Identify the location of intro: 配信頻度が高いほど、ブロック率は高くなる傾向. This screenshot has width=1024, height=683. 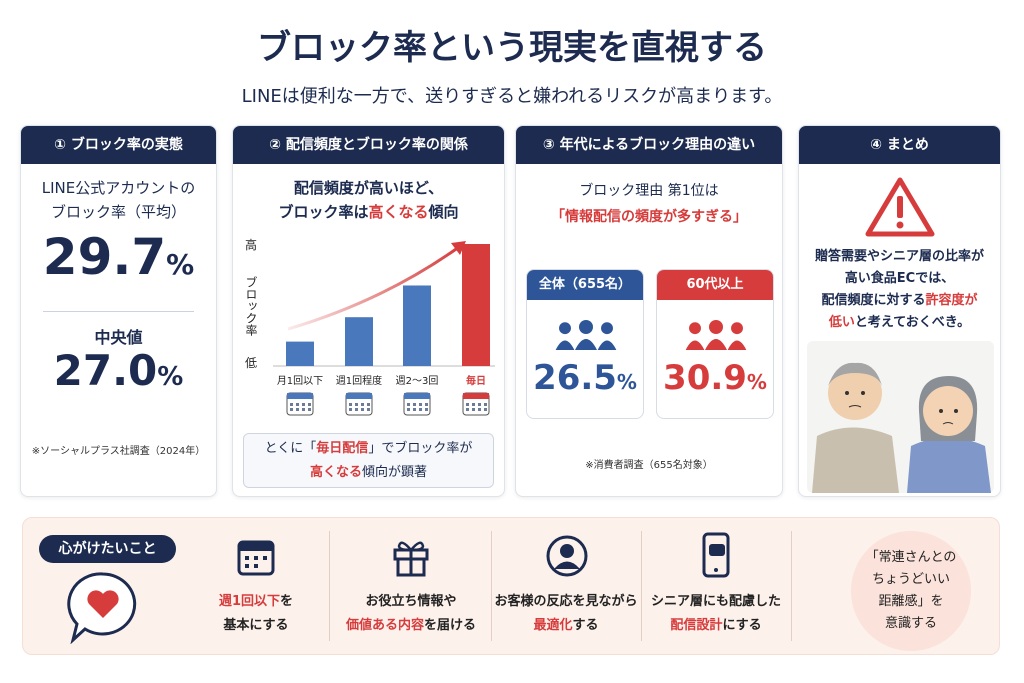
(368, 200).